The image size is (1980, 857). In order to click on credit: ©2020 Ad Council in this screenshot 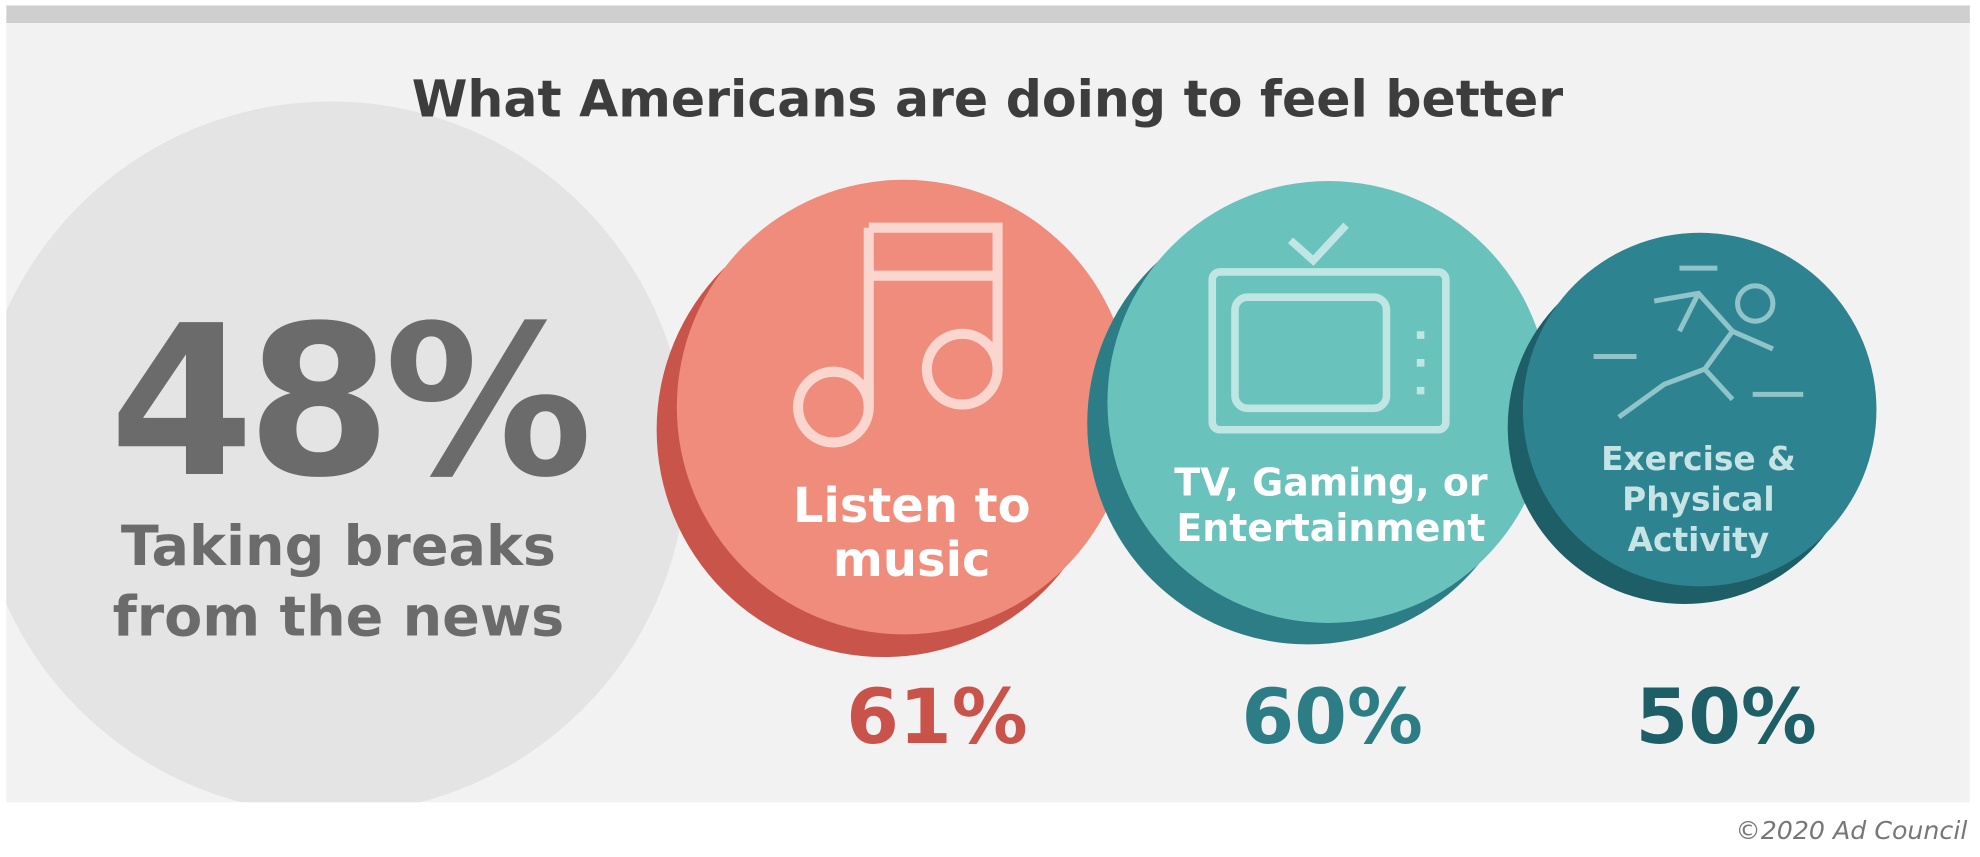, I will do `click(1851, 830)`.